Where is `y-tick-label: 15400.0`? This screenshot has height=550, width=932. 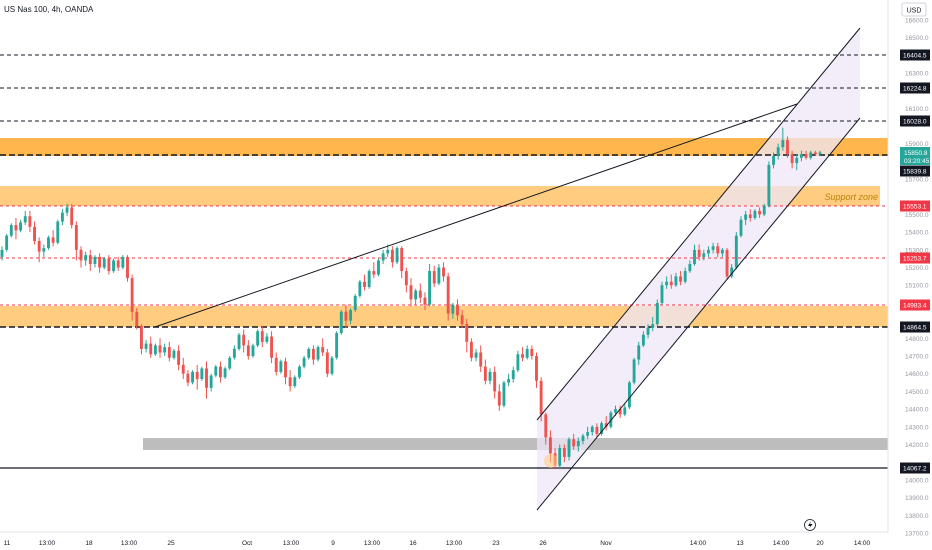 y-tick-label: 15400.0 is located at coordinates (917, 233).